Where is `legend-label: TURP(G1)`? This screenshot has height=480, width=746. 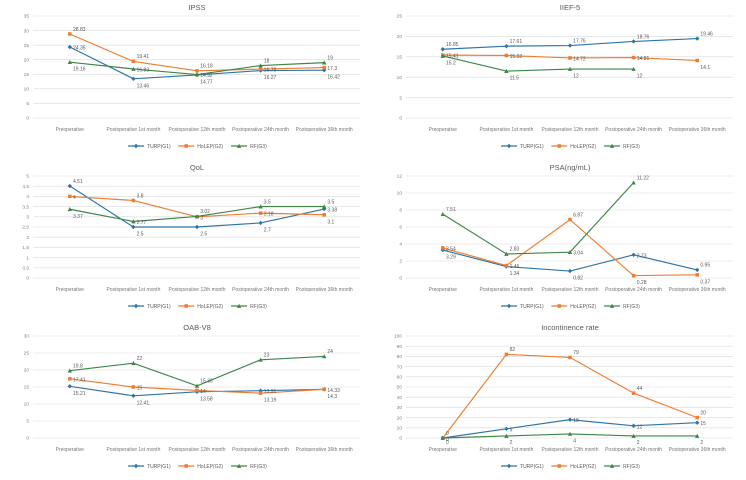
legend-label: TURP(G1) is located at coordinates (532, 467).